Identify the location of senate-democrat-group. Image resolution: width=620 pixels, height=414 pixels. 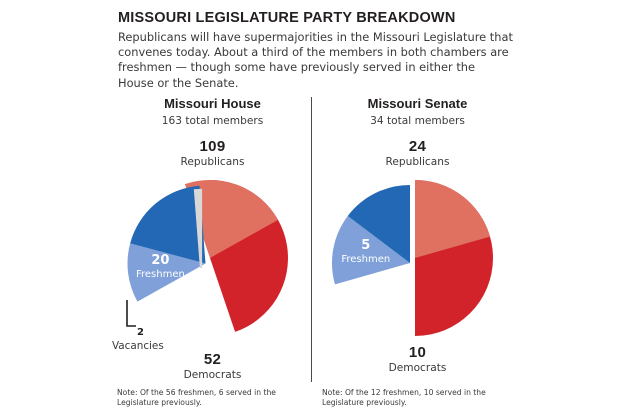
(370, 235).